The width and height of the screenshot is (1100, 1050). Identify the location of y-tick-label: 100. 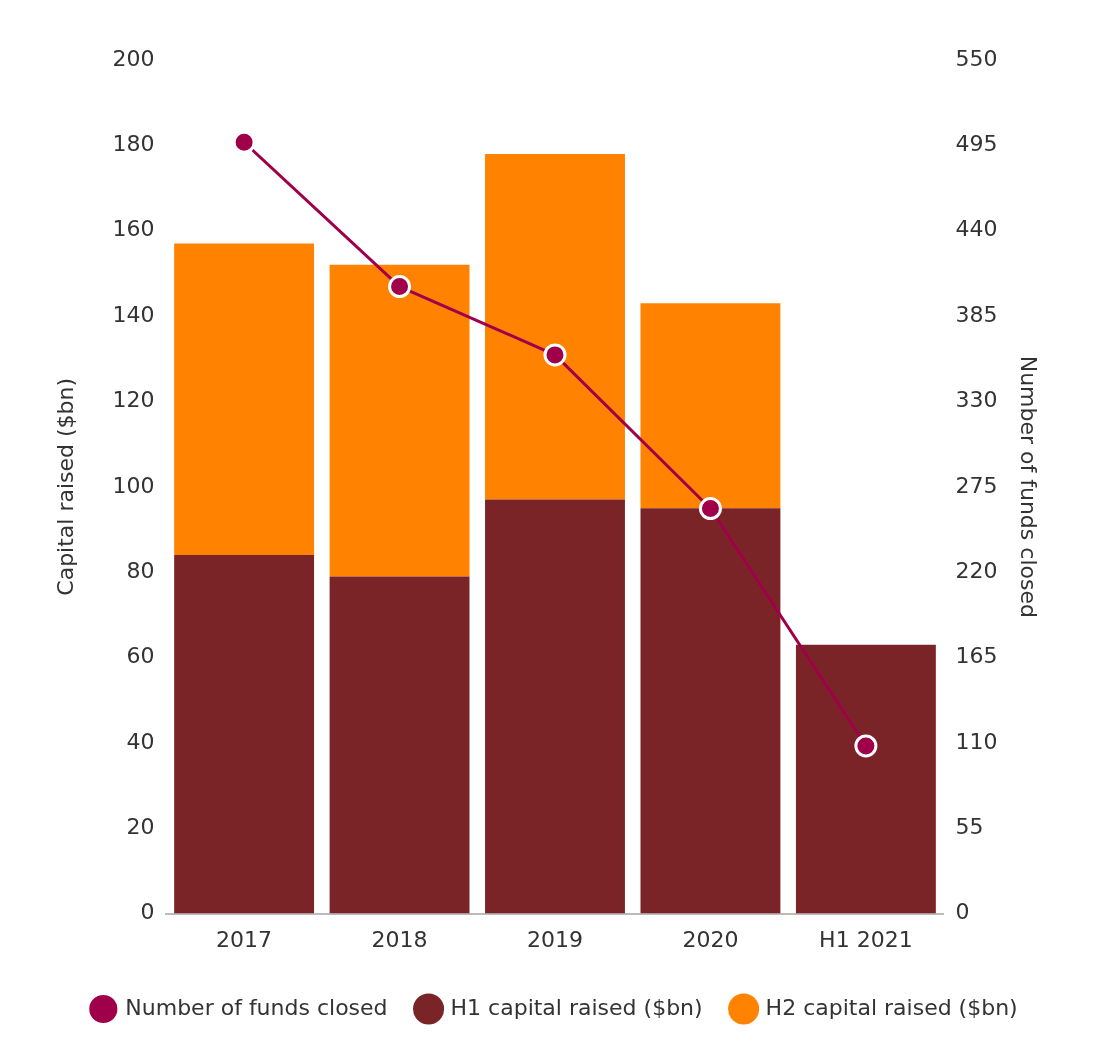
(133, 485).